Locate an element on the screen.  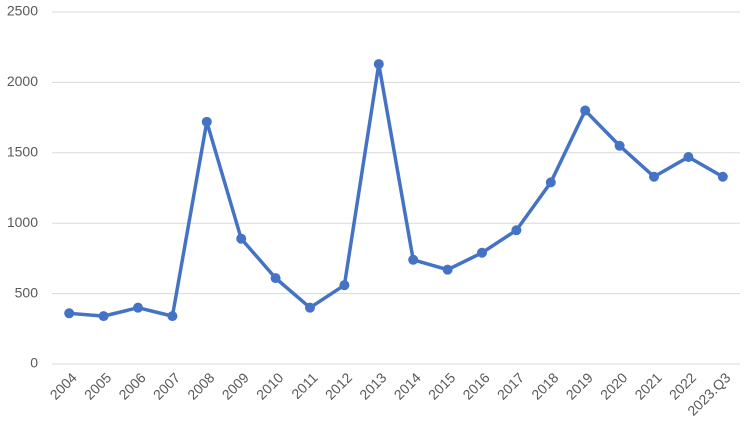
x-tick-label: 2013 is located at coordinates (372, 385).